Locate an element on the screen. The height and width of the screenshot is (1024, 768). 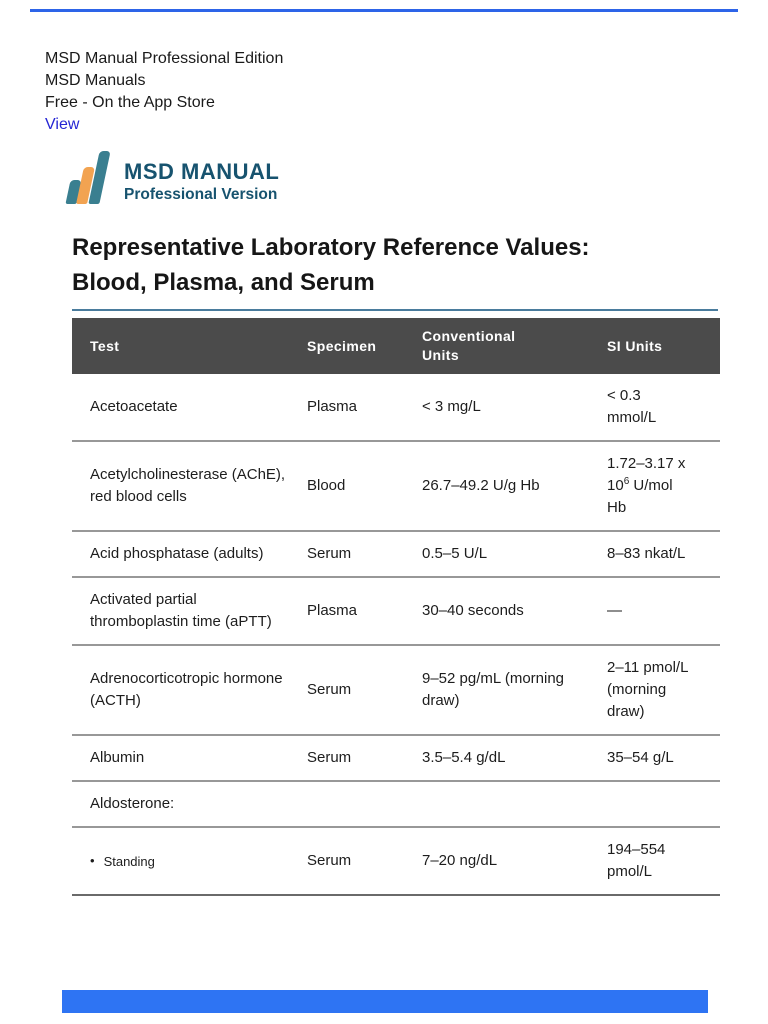
cell-test-label: Standing is located at coordinates (129, 861).